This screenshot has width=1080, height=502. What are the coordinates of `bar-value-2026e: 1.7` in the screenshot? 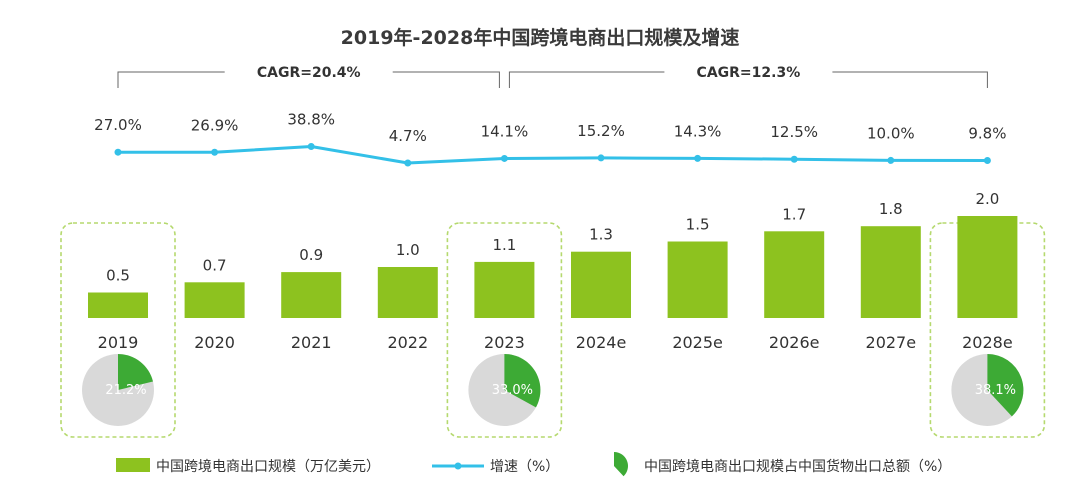 It's located at (794, 214).